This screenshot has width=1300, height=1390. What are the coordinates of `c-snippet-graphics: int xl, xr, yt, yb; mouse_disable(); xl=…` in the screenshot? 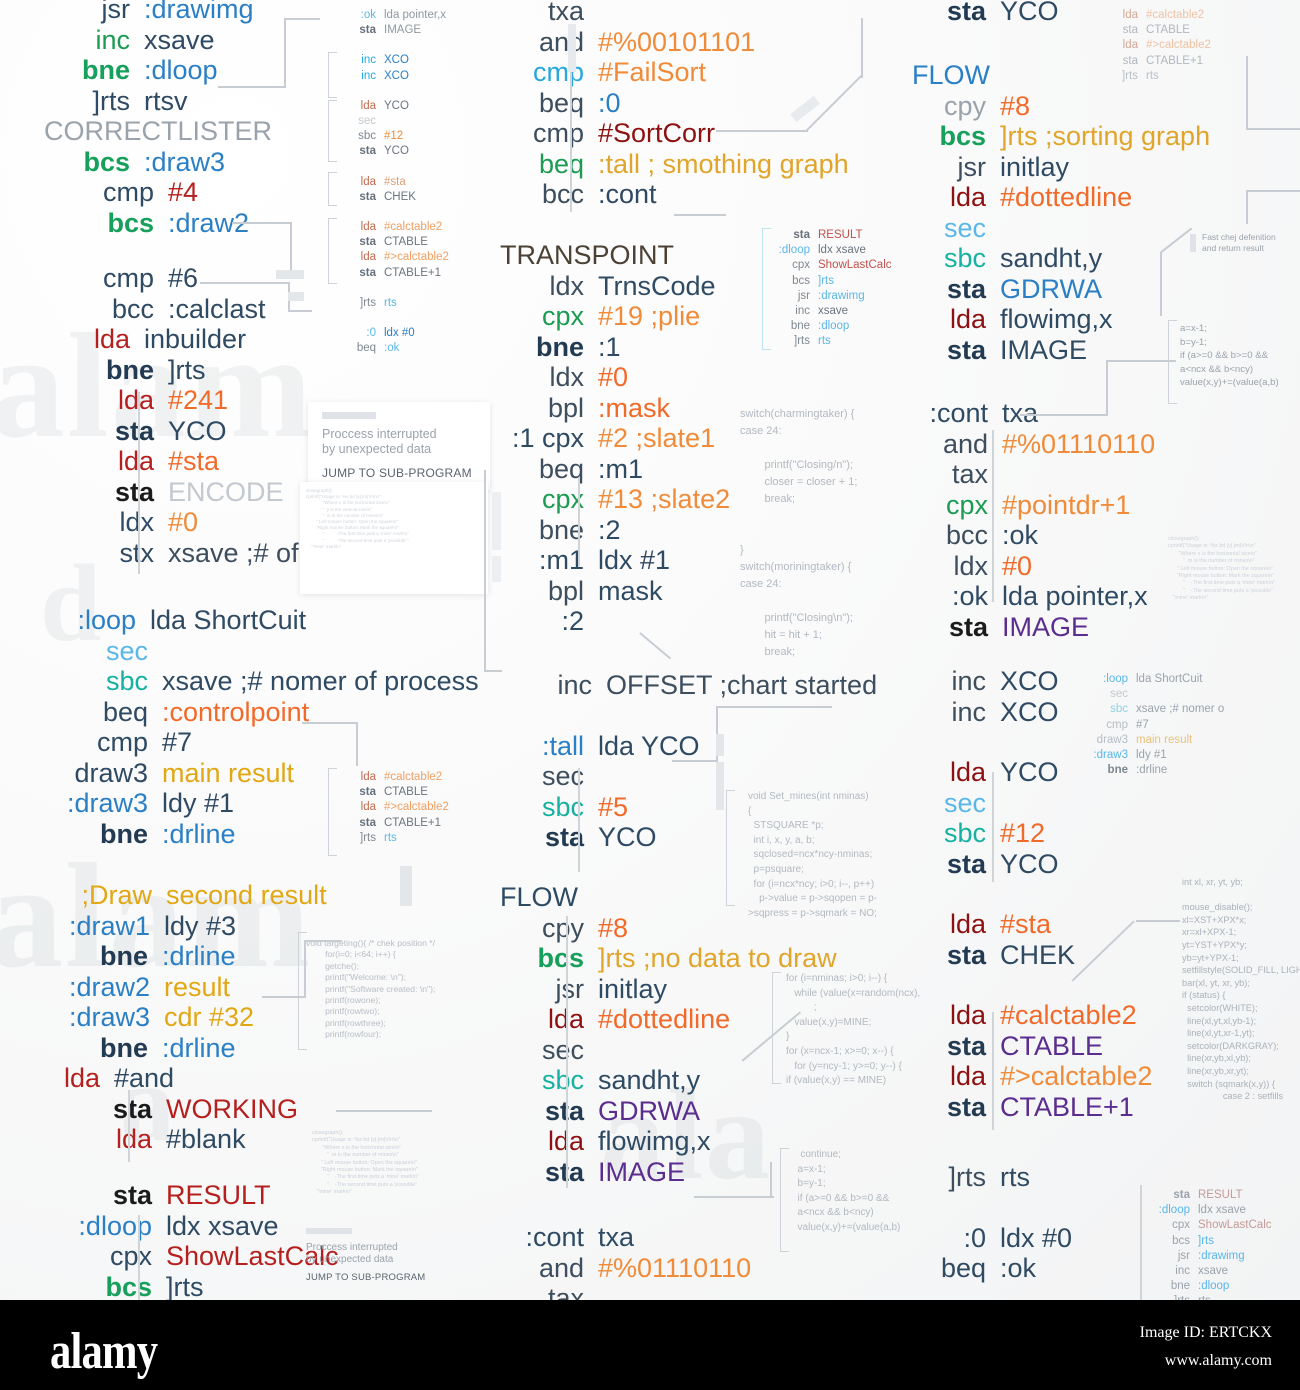 It's located at (1241, 989).